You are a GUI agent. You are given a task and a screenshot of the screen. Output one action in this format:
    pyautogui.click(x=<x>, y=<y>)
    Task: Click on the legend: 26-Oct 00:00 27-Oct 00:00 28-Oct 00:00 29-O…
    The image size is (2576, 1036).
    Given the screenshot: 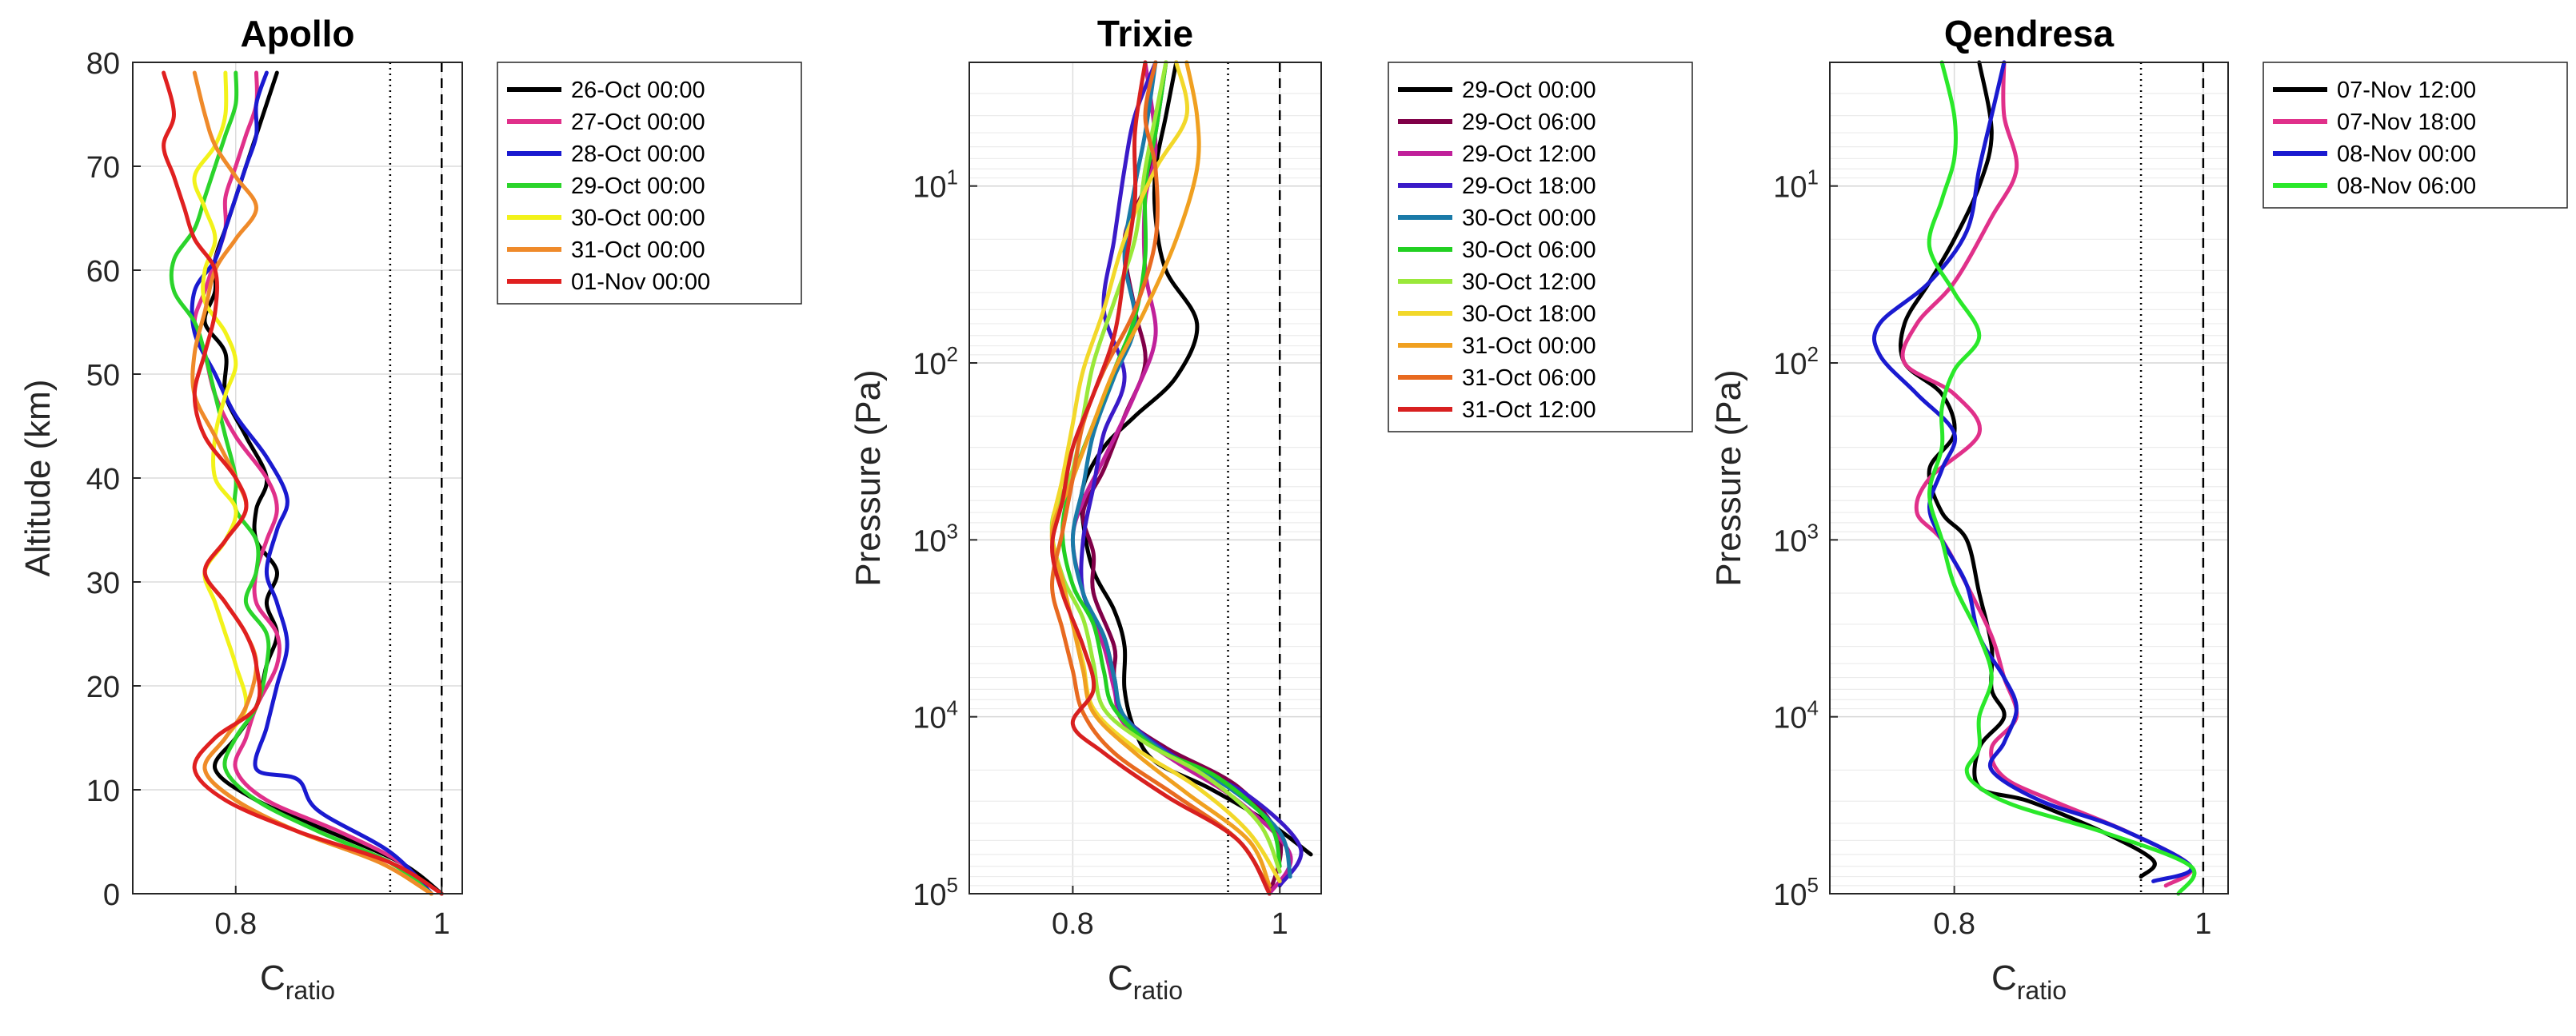 What is the action you would take?
    pyautogui.click(x=650, y=183)
    